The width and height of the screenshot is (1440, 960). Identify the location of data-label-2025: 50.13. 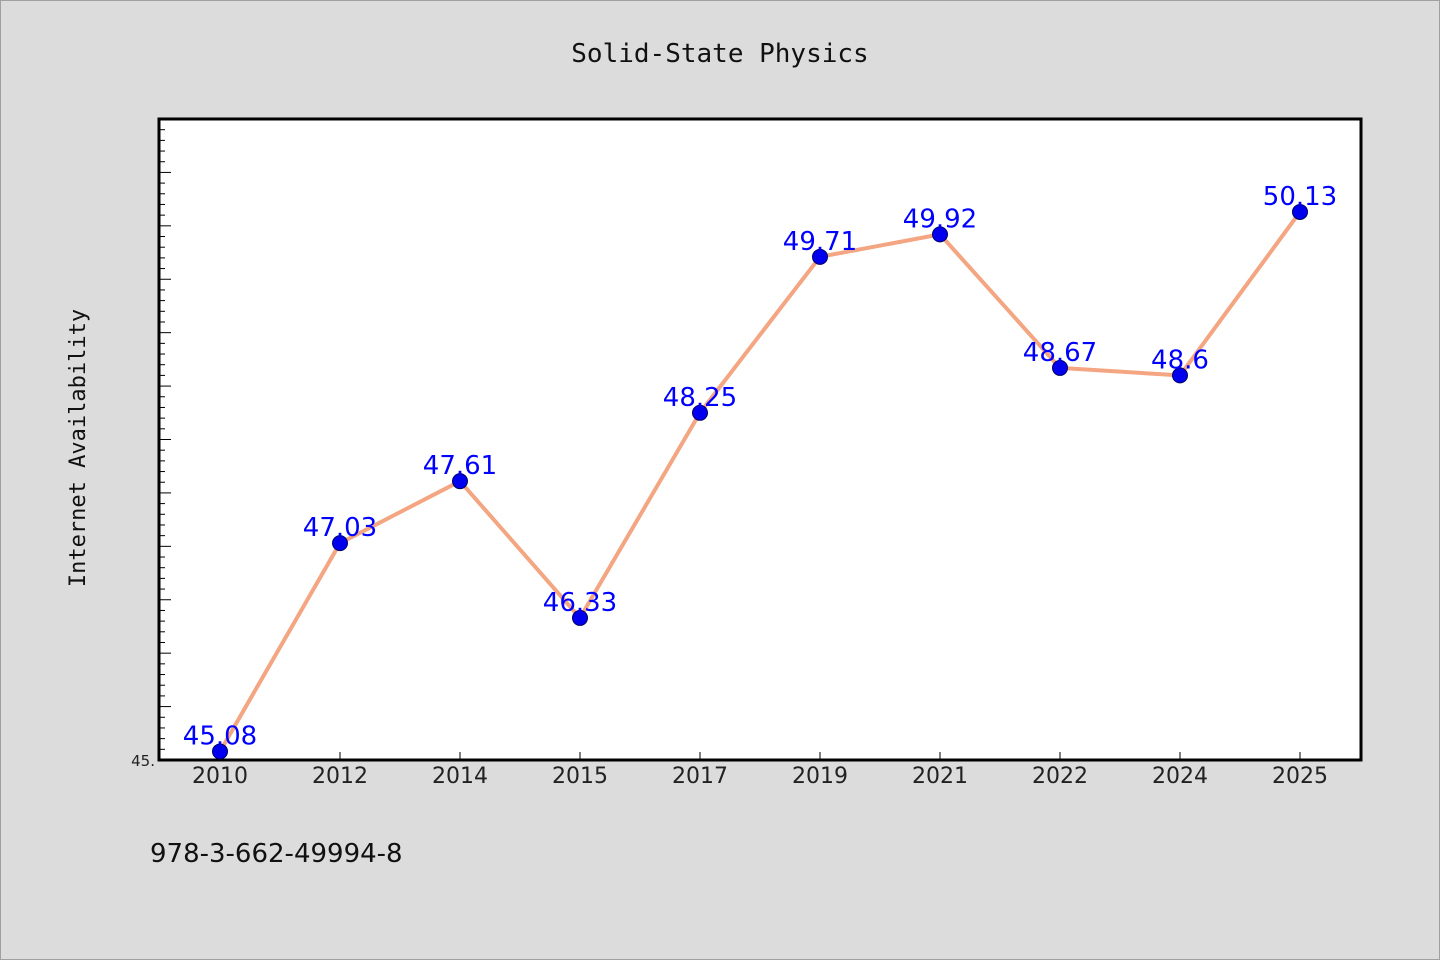
(1300, 197).